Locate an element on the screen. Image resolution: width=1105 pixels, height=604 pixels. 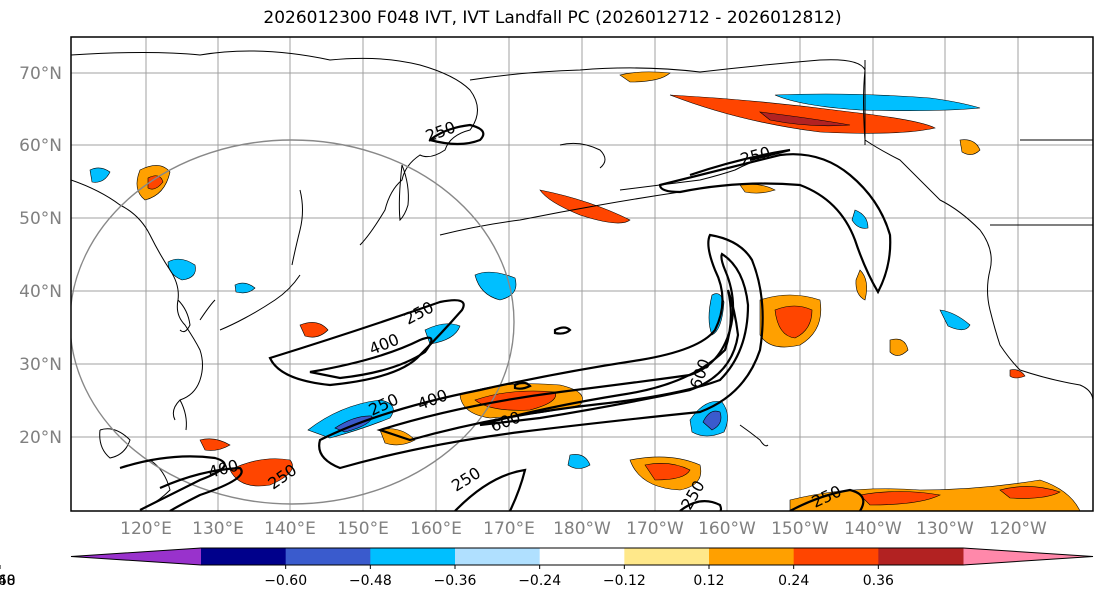
lon-tick-label: 120°W is located at coordinates (1018, 529).